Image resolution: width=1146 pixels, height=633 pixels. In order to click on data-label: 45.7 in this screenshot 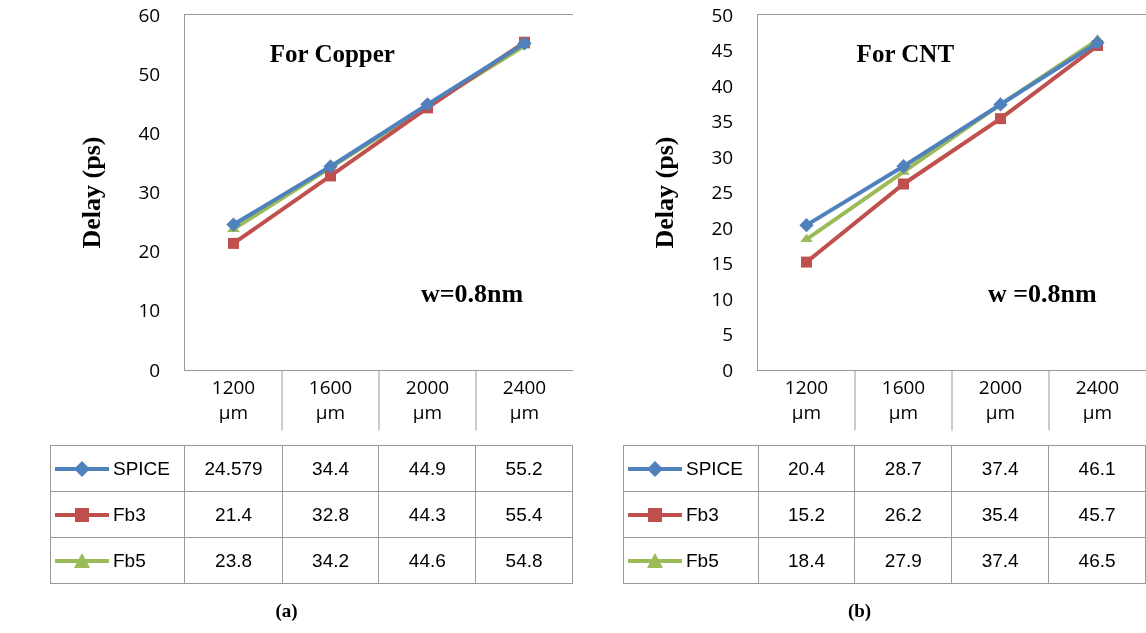, I will do `click(1097, 514)`.